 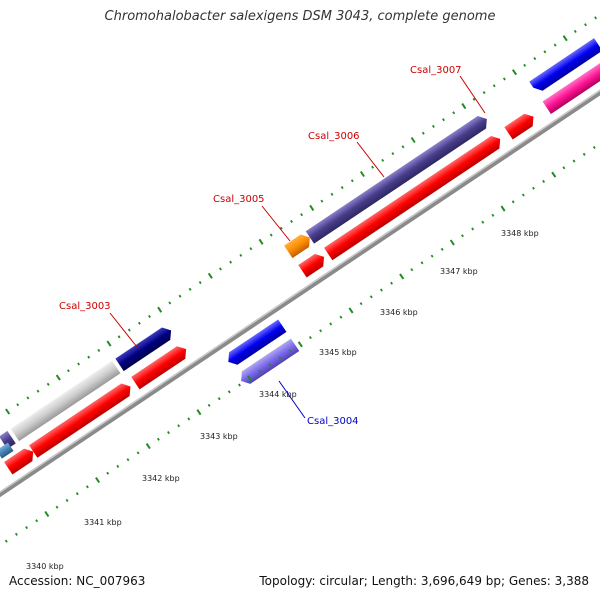 What do you see at coordinates (399, 312) in the screenshot?
I see `scale-label: 3346 kbp` at bounding box center [399, 312].